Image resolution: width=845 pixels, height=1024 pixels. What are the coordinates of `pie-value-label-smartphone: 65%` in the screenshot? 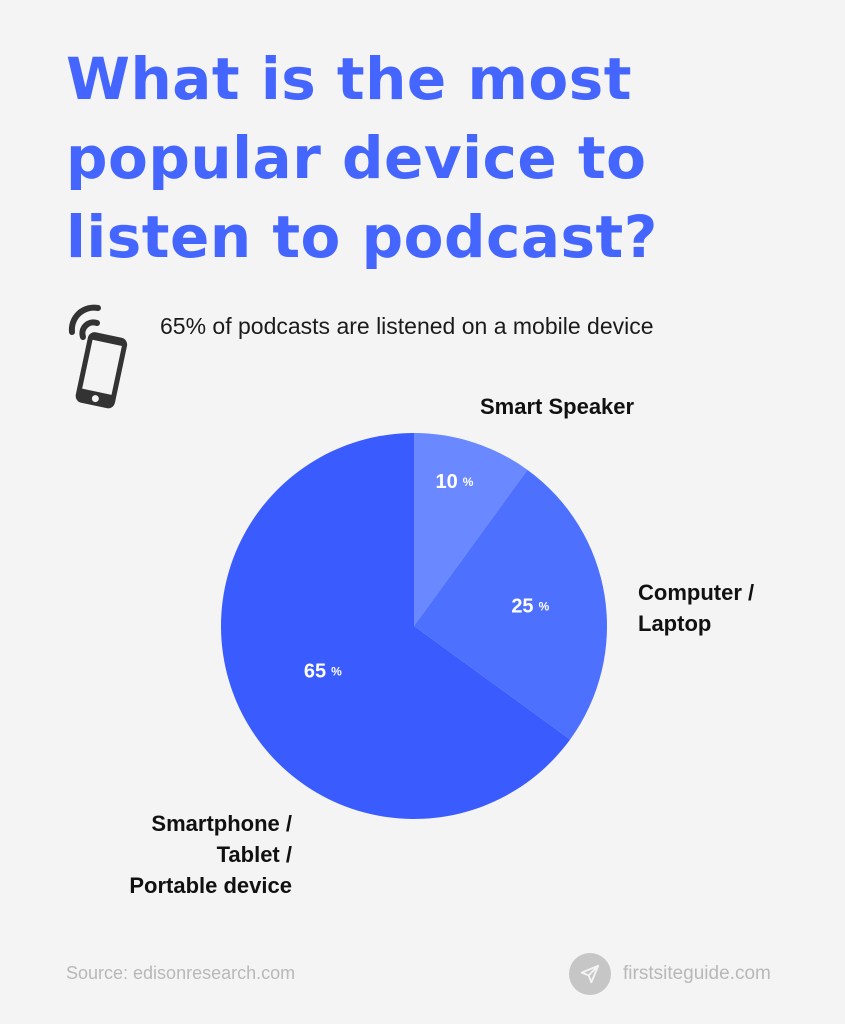 It's located at (323, 672).